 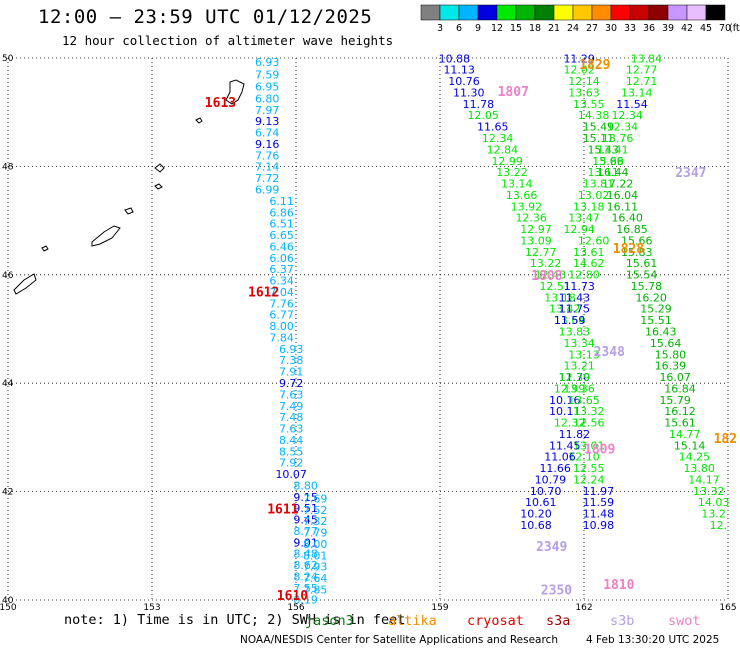 I want to click on pass-number-label: 1611, so click(x=282, y=509).